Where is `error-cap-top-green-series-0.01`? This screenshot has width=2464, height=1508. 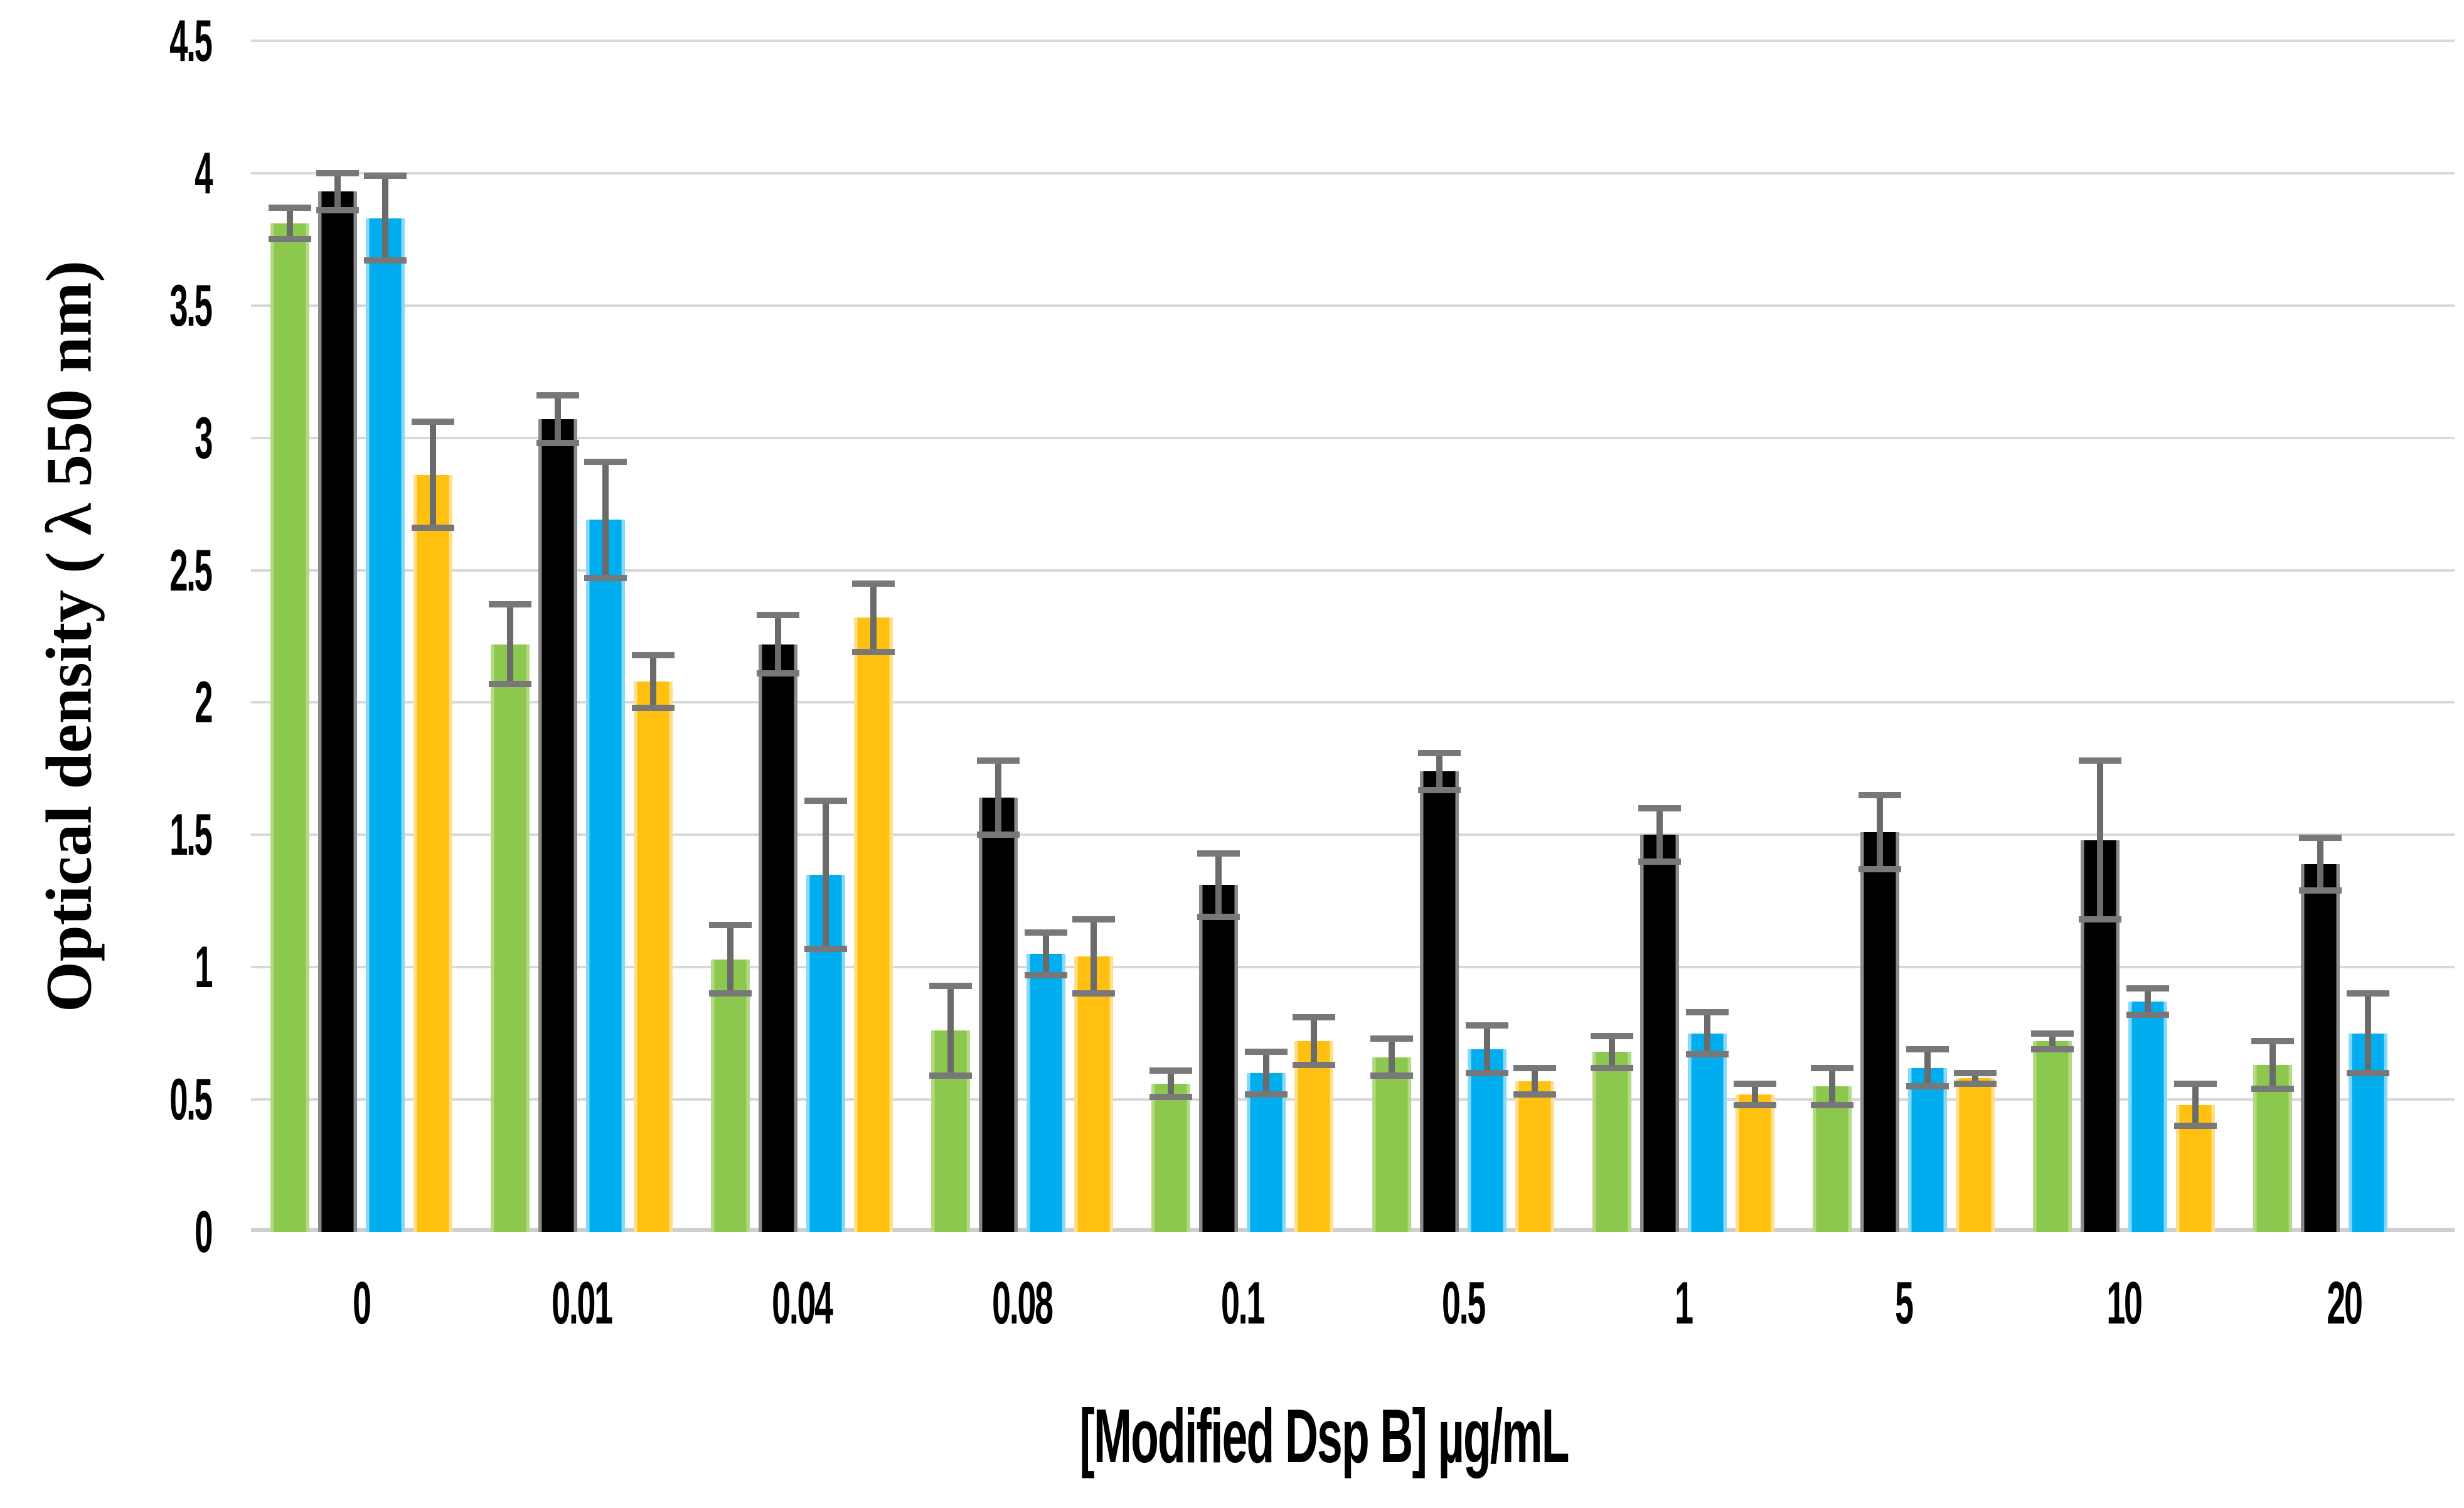 error-cap-top-green-series-0.01 is located at coordinates (509, 604).